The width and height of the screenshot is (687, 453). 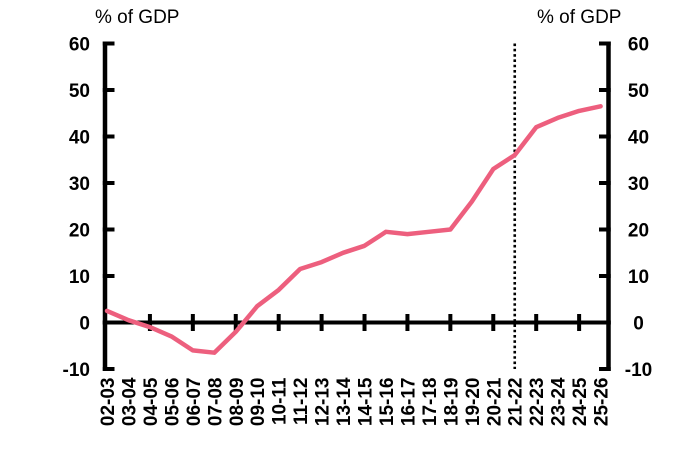 What do you see at coordinates (580, 401) in the screenshot?
I see `x-axis-label: 24-25` at bounding box center [580, 401].